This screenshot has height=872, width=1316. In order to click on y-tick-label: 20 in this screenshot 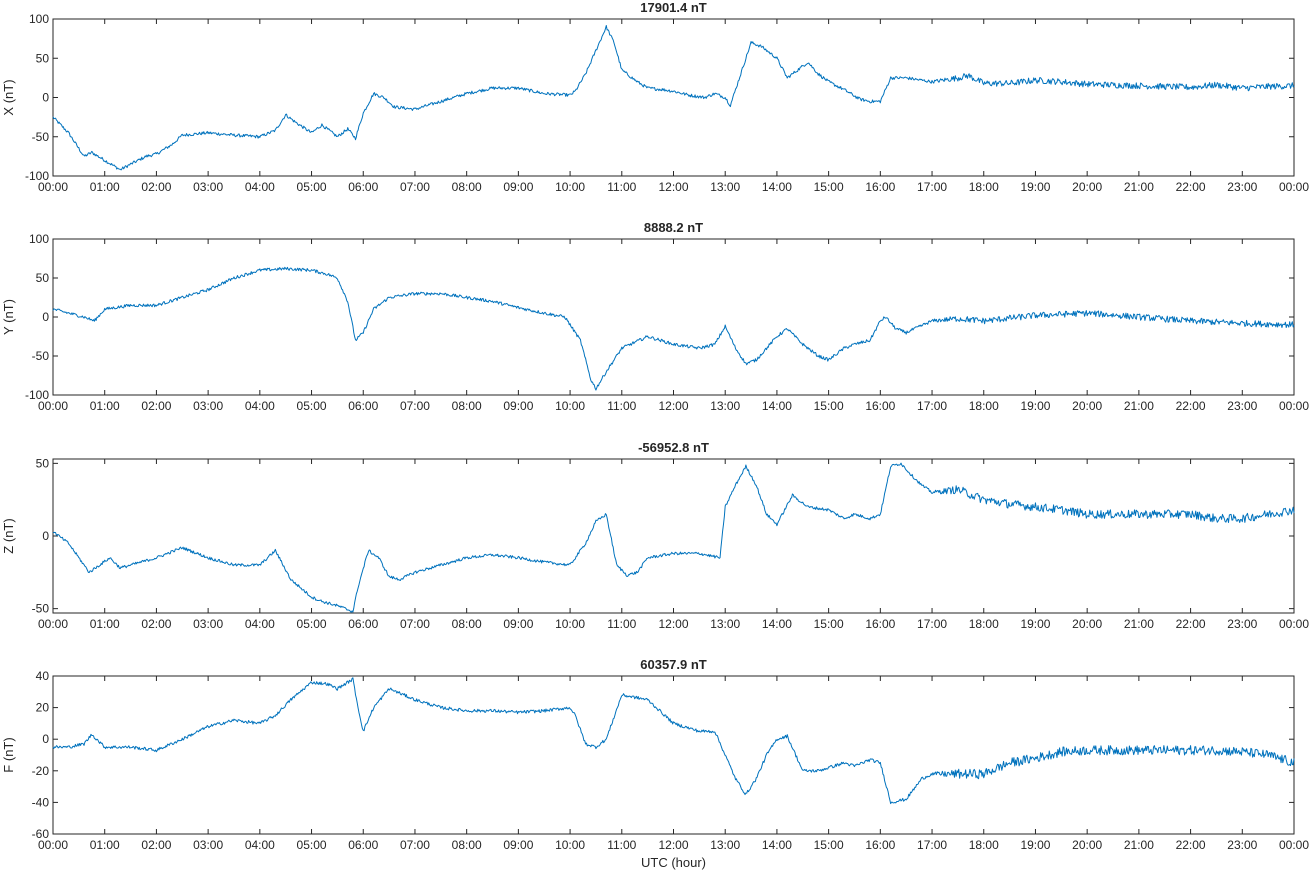, I will do `click(43, 708)`.